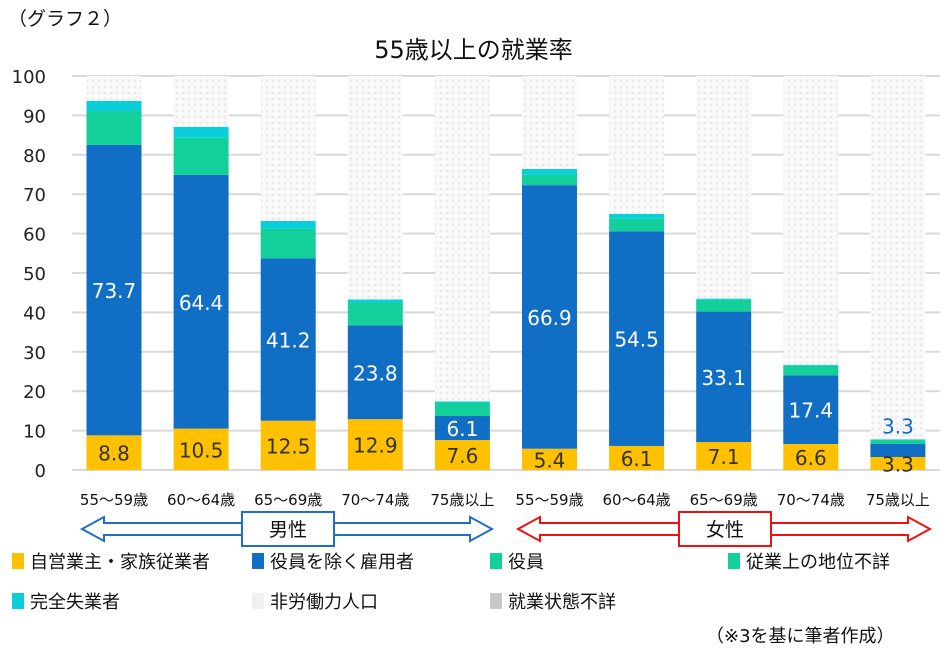 The height and width of the screenshot is (652, 947). Describe the element at coordinates (34, 432) in the screenshot. I see `y-tick-label: 10` at that location.